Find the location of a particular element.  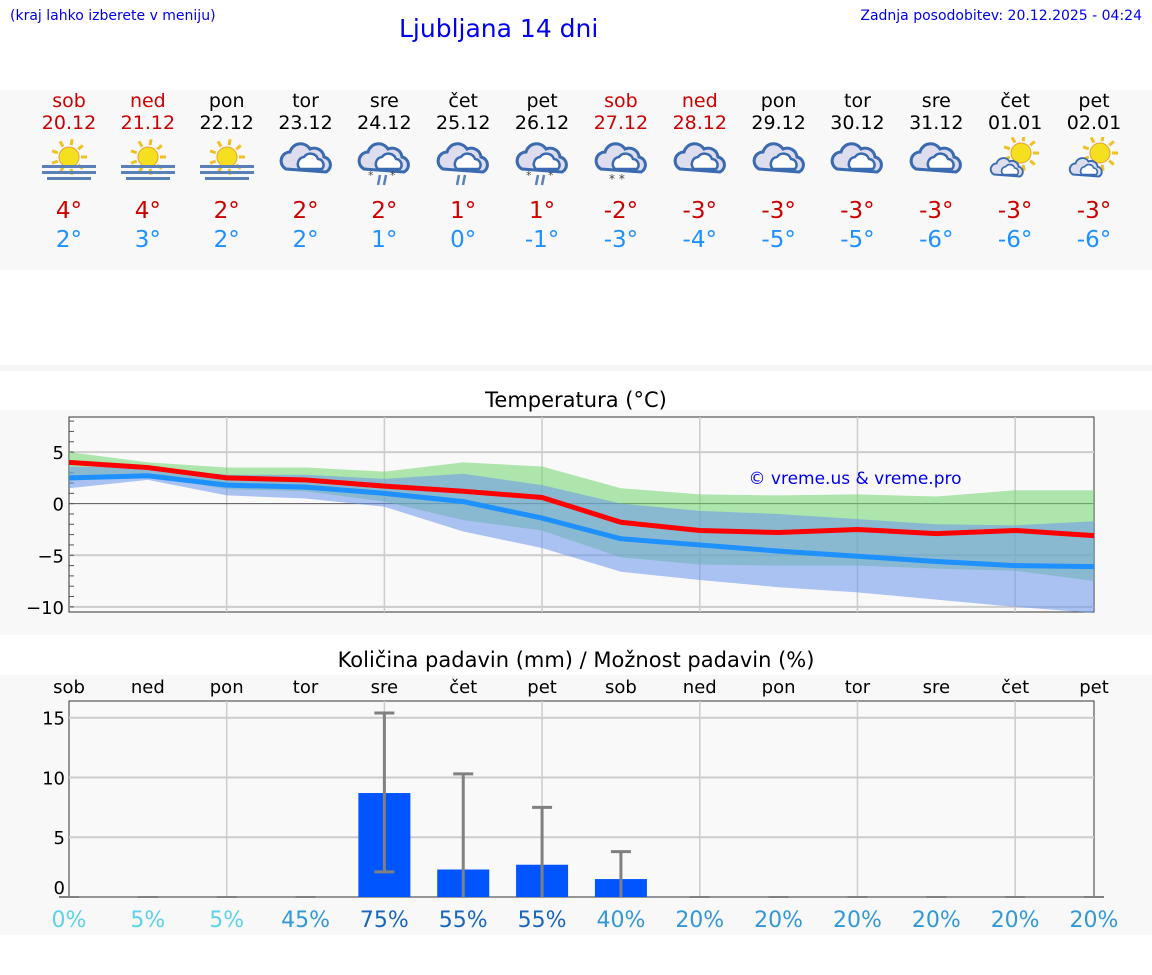

temperature-range-band is located at coordinates (581, 540).